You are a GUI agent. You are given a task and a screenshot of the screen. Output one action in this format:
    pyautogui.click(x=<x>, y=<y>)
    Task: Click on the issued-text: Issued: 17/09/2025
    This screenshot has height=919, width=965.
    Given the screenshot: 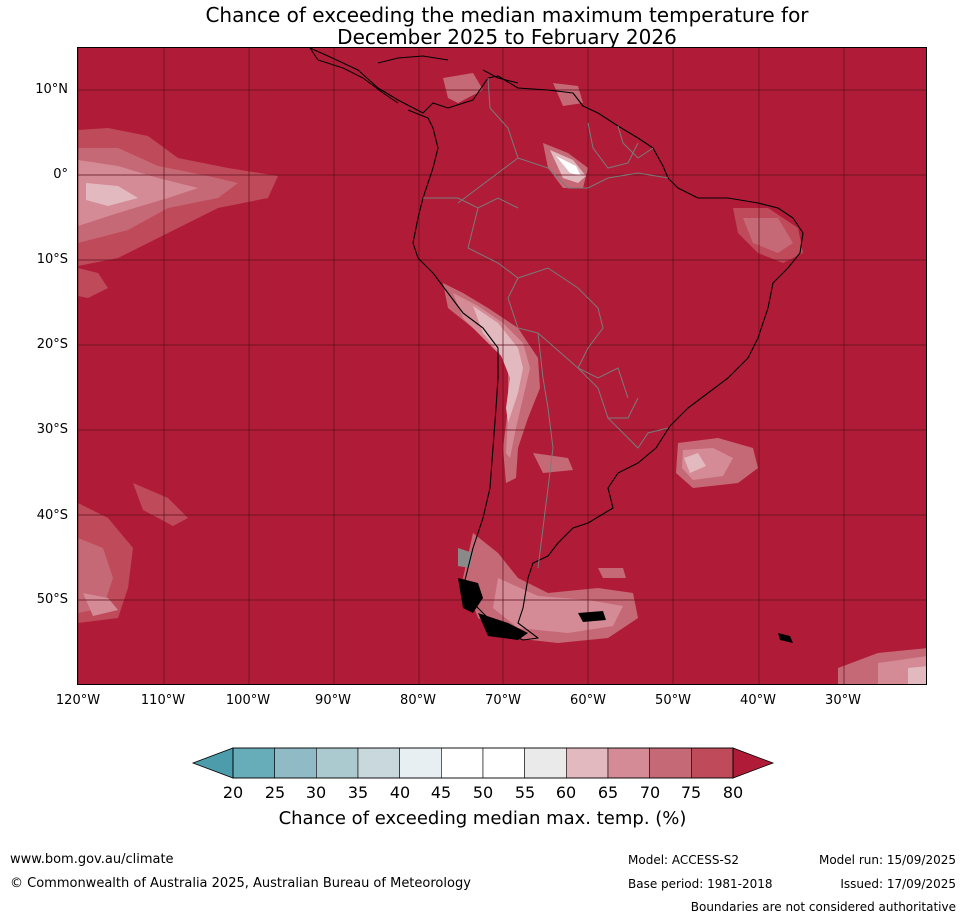 What is the action you would take?
    pyautogui.click(x=898, y=884)
    